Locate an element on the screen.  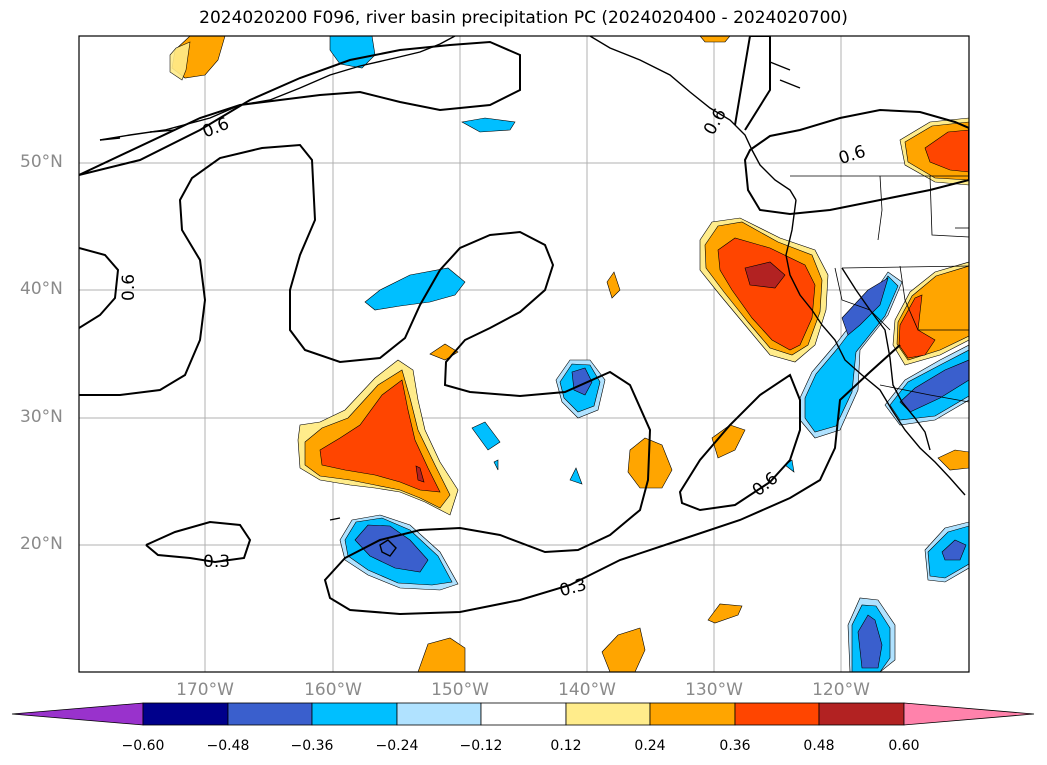
colorbar-tick: −0.36 is located at coordinates (312, 746).